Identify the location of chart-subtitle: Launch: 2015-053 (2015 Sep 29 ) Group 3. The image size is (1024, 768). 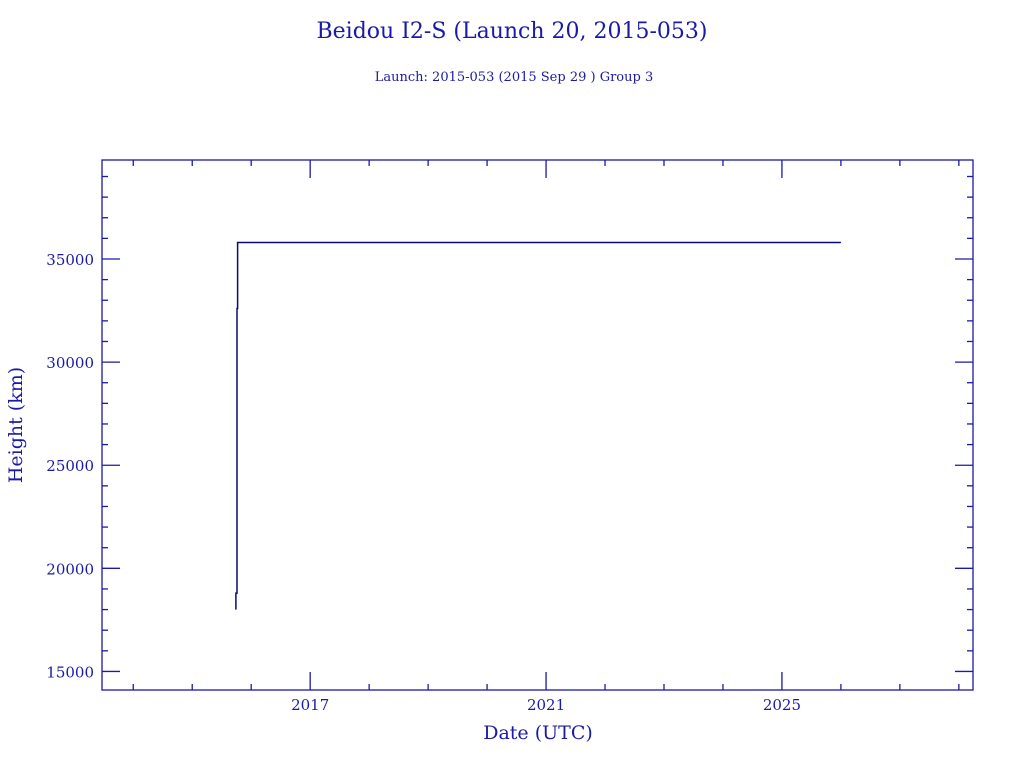
(514, 77).